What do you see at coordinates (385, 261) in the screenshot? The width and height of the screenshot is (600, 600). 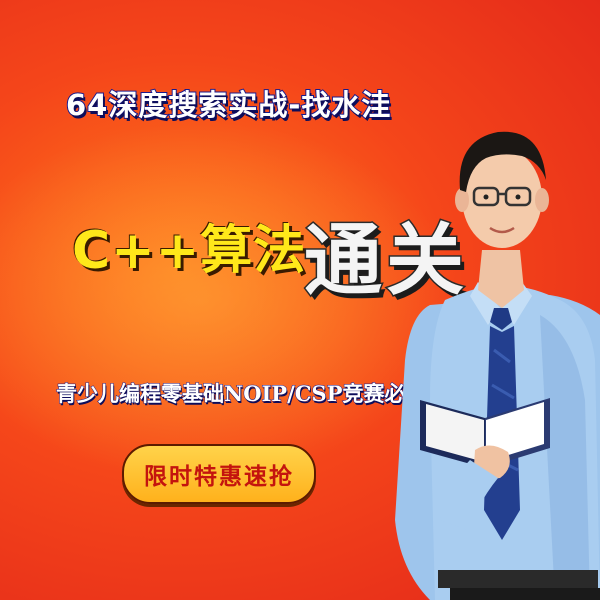 I see `main-title-clearance: 通关` at bounding box center [385, 261].